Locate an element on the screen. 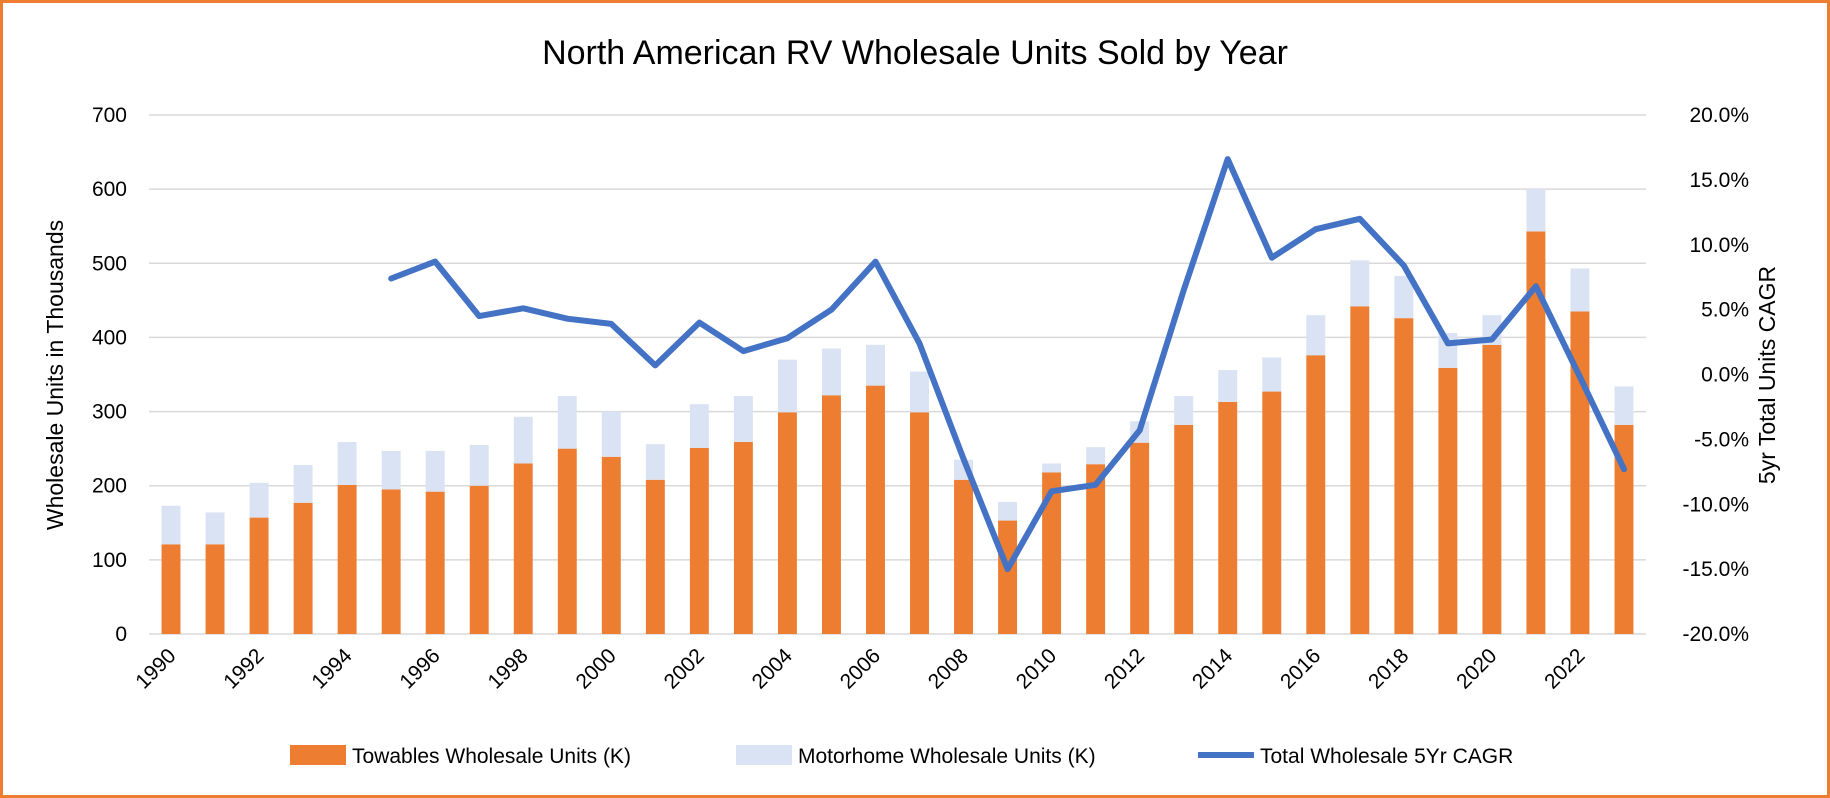 The height and width of the screenshot is (798, 1830). x-tick-label: 1998 is located at coordinates (507, 668).